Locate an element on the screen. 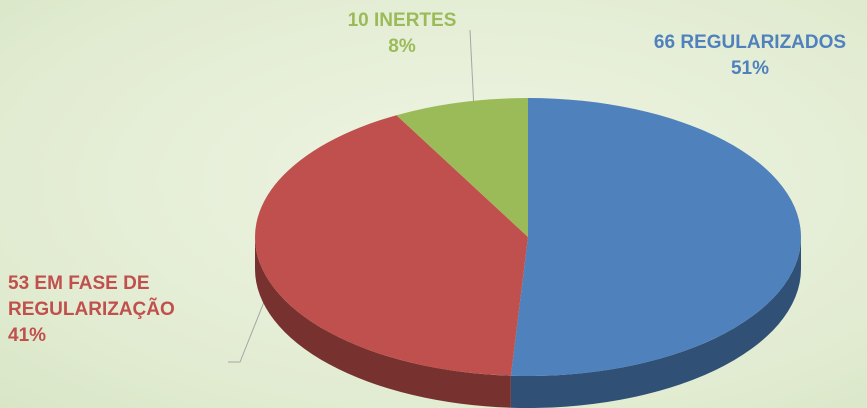 This screenshot has height=408, width=867. count: 10 is located at coordinates (358, 20).